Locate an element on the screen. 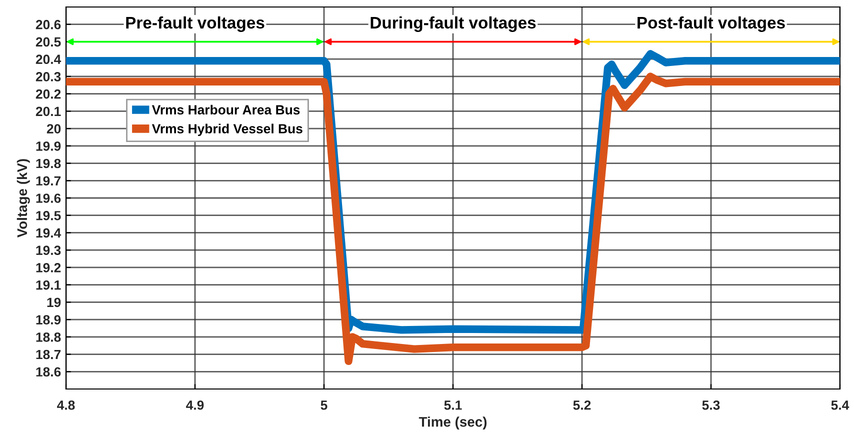 This screenshot has height=434, width=854. legend-label: Vrms Harbour Area Bus is located at coordinates (226, 109).